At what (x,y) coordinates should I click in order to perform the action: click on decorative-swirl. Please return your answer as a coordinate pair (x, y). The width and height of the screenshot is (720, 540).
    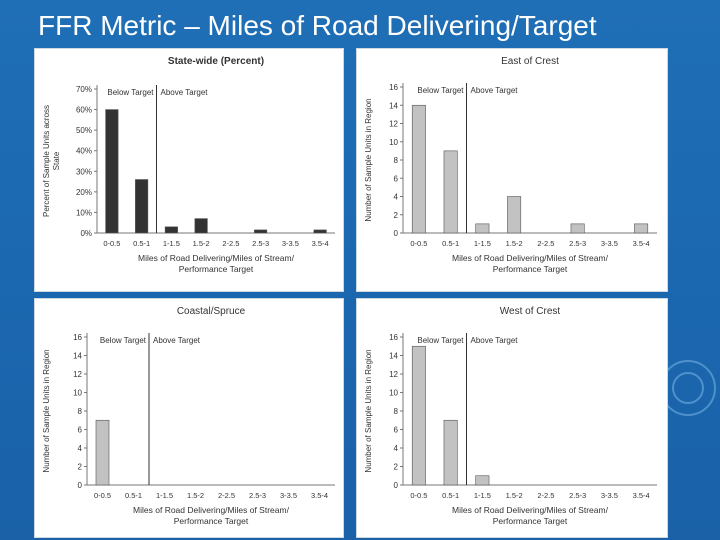
    Looking at the image, I should click on (688, 388).